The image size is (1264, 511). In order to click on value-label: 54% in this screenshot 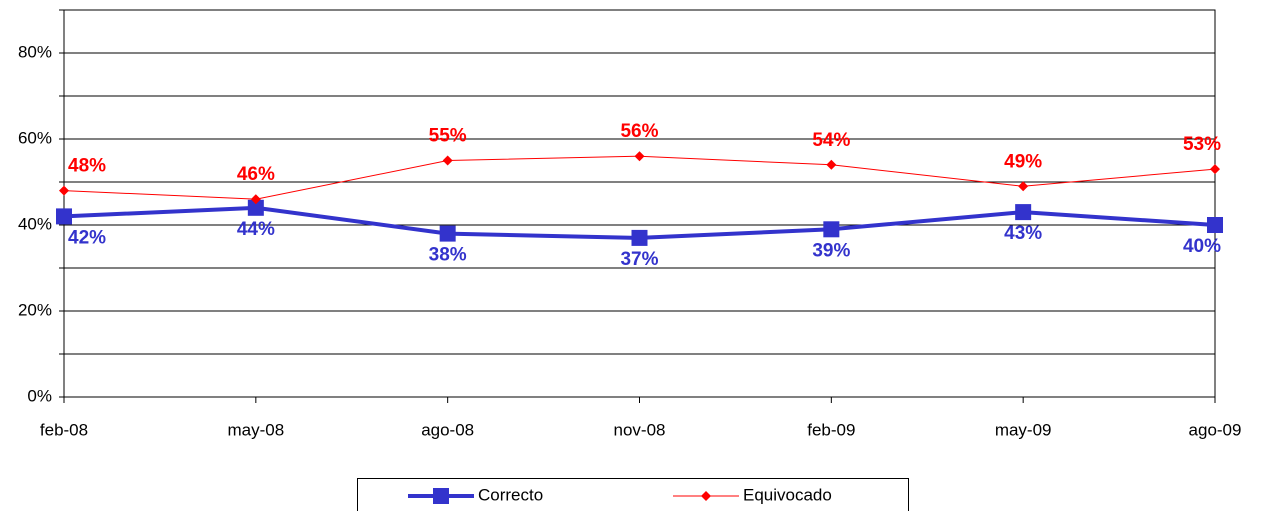, I will do `click(831, 140)`.